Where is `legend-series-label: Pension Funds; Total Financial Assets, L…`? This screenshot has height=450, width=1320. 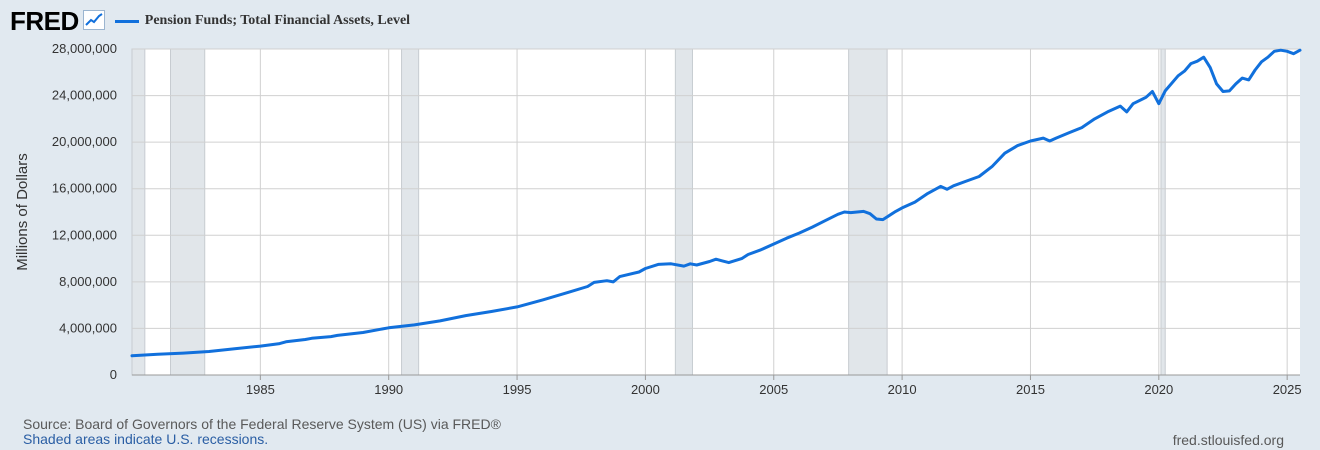 legend-series-label: Pension Funds; Total Financial Assets, L… is located at coordinates (277, 20).